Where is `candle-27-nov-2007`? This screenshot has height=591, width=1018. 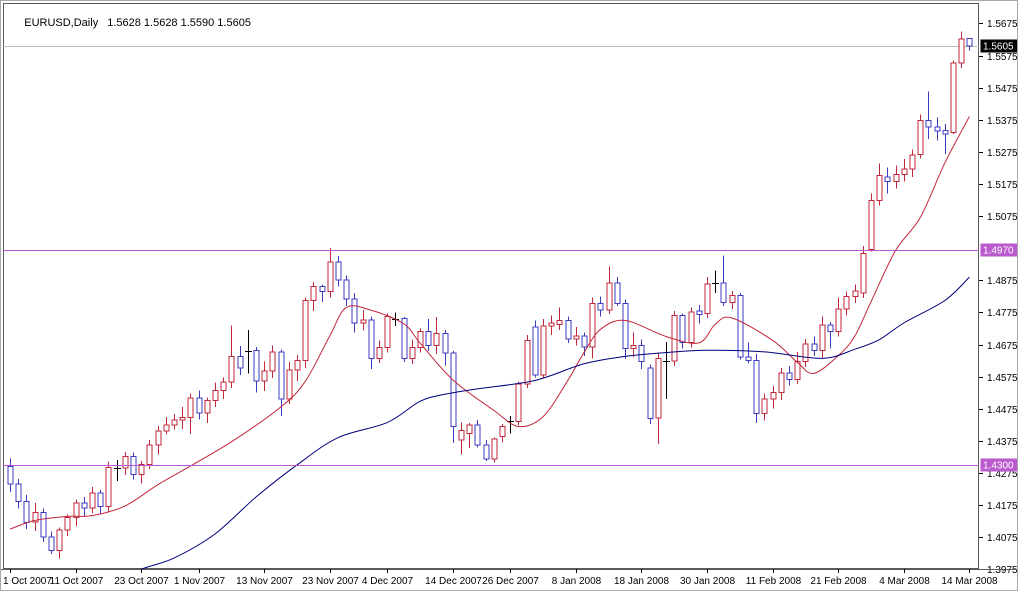 candle-27-nov-2007 is located at coordinates (346, 290).